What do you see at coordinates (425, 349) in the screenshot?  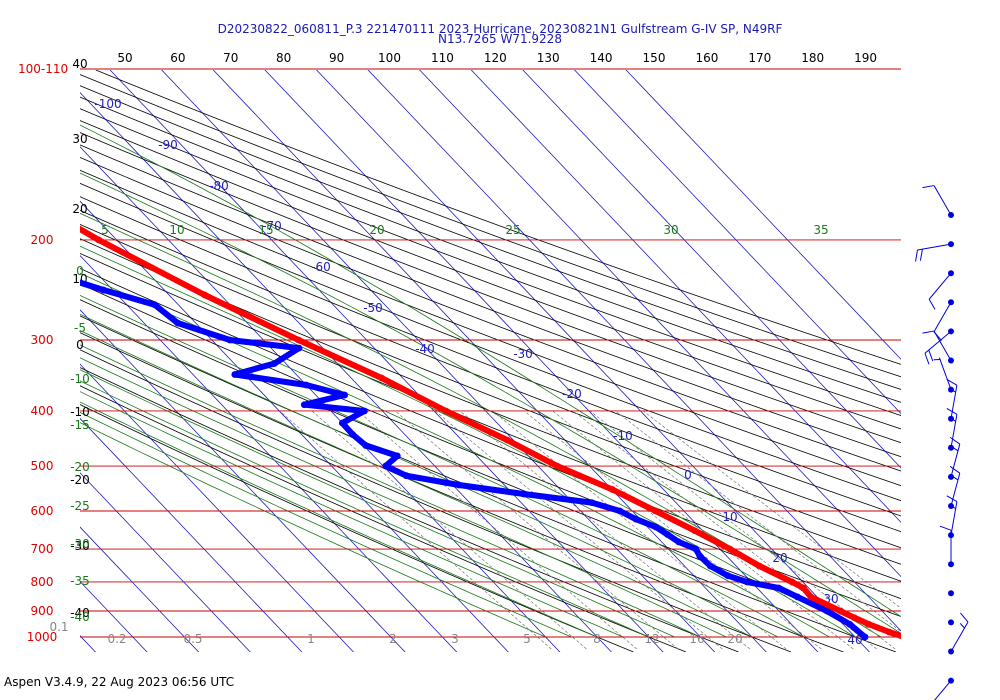 I see `isotherm-label: -40` at bounding box center [425, 349].